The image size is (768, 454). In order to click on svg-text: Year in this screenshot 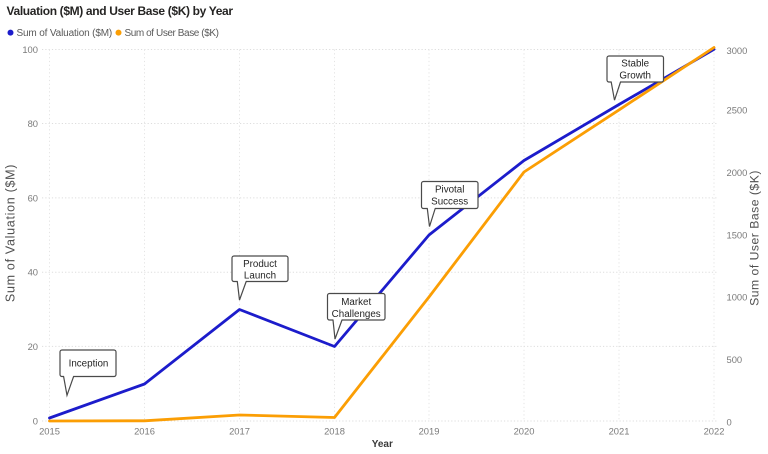, I will do `click(382, 444)`.